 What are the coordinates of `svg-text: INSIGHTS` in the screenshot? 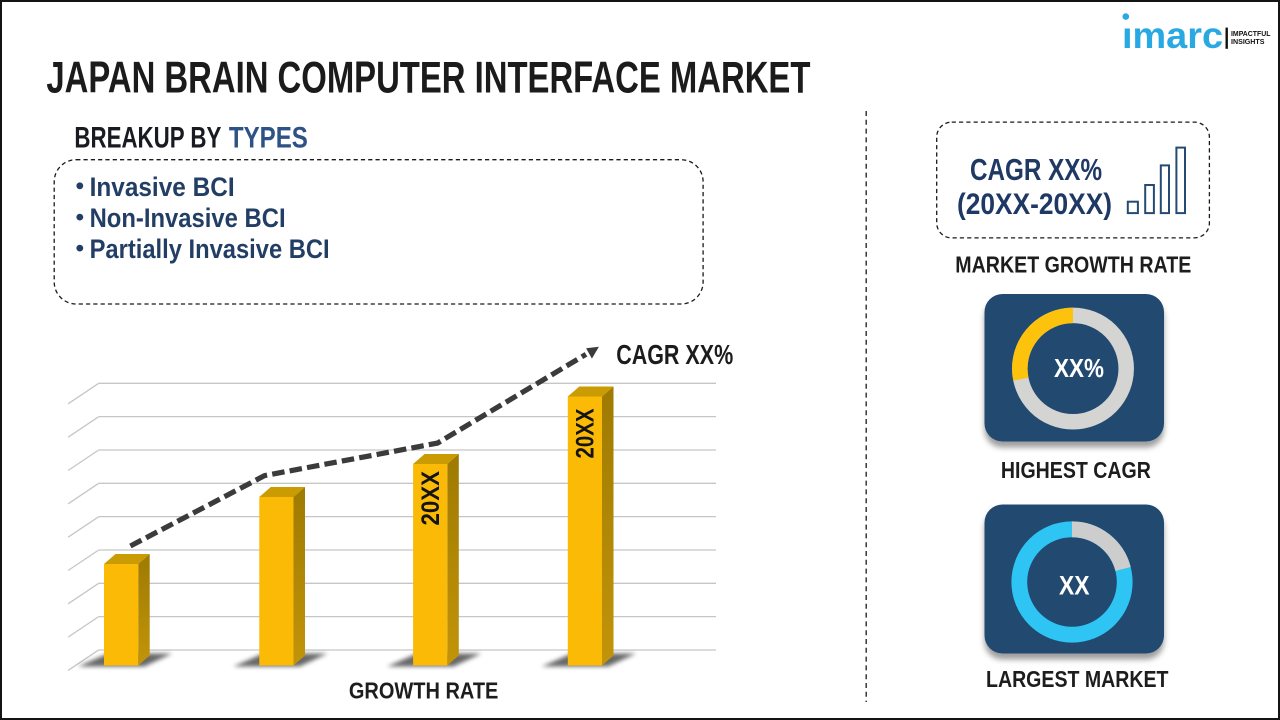 It's located at (1248, 41).